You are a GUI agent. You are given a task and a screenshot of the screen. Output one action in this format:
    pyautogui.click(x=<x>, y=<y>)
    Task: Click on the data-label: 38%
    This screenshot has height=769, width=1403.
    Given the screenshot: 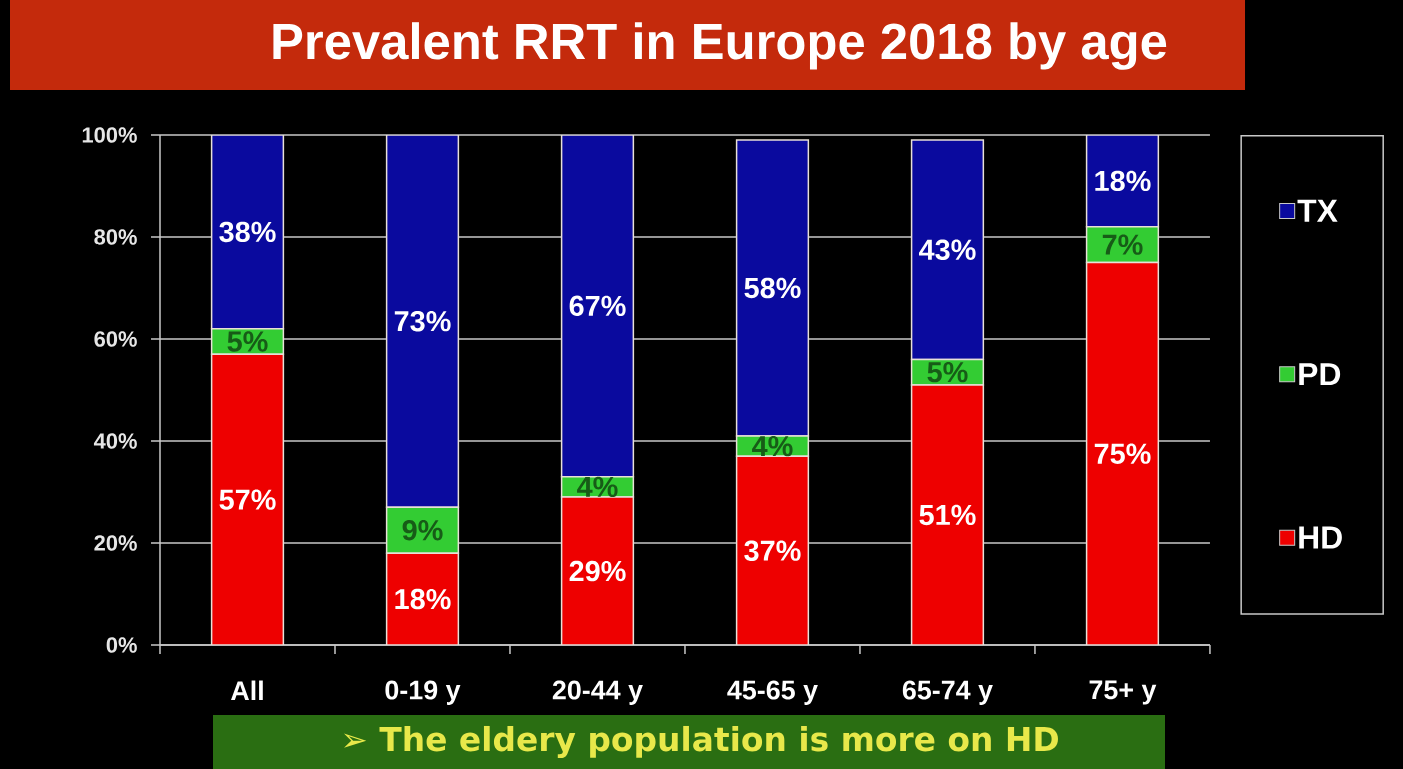 What is the action you would take?
    pyautogui.click(x=247, y=232)
    